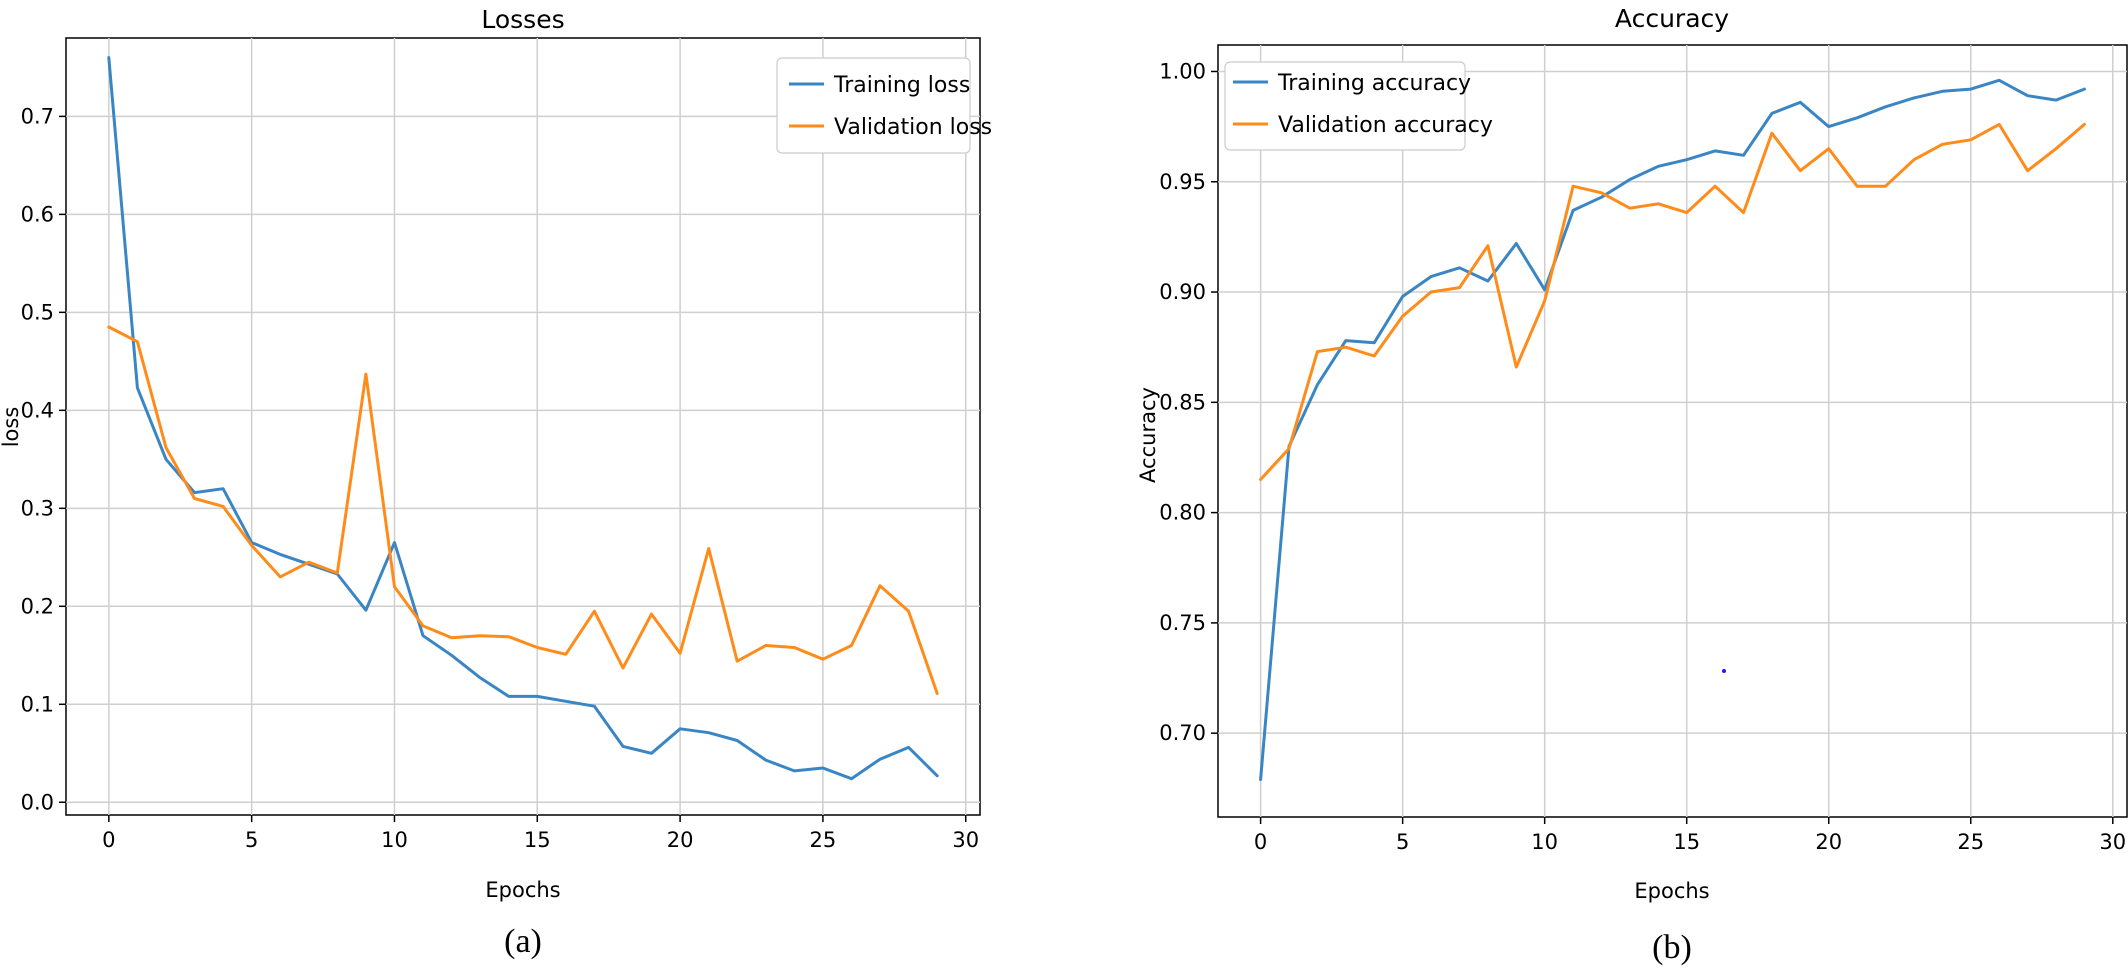  What do you see at coordinates (1672, 301) in the screenshot?
I see `series-line-validation-accuracy` at bounding box center [1672, 301].